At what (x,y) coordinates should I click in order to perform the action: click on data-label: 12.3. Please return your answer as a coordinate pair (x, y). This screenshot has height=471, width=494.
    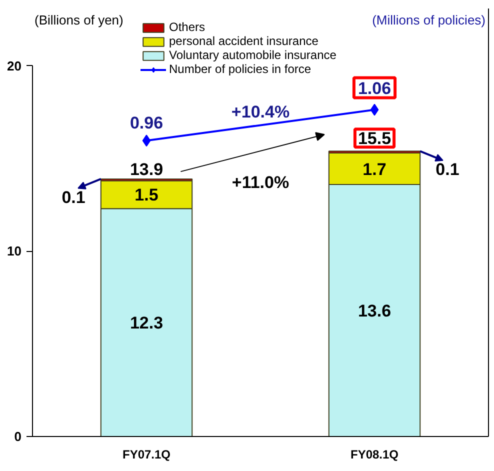
    Looking at the image, I should click on (147, 323).